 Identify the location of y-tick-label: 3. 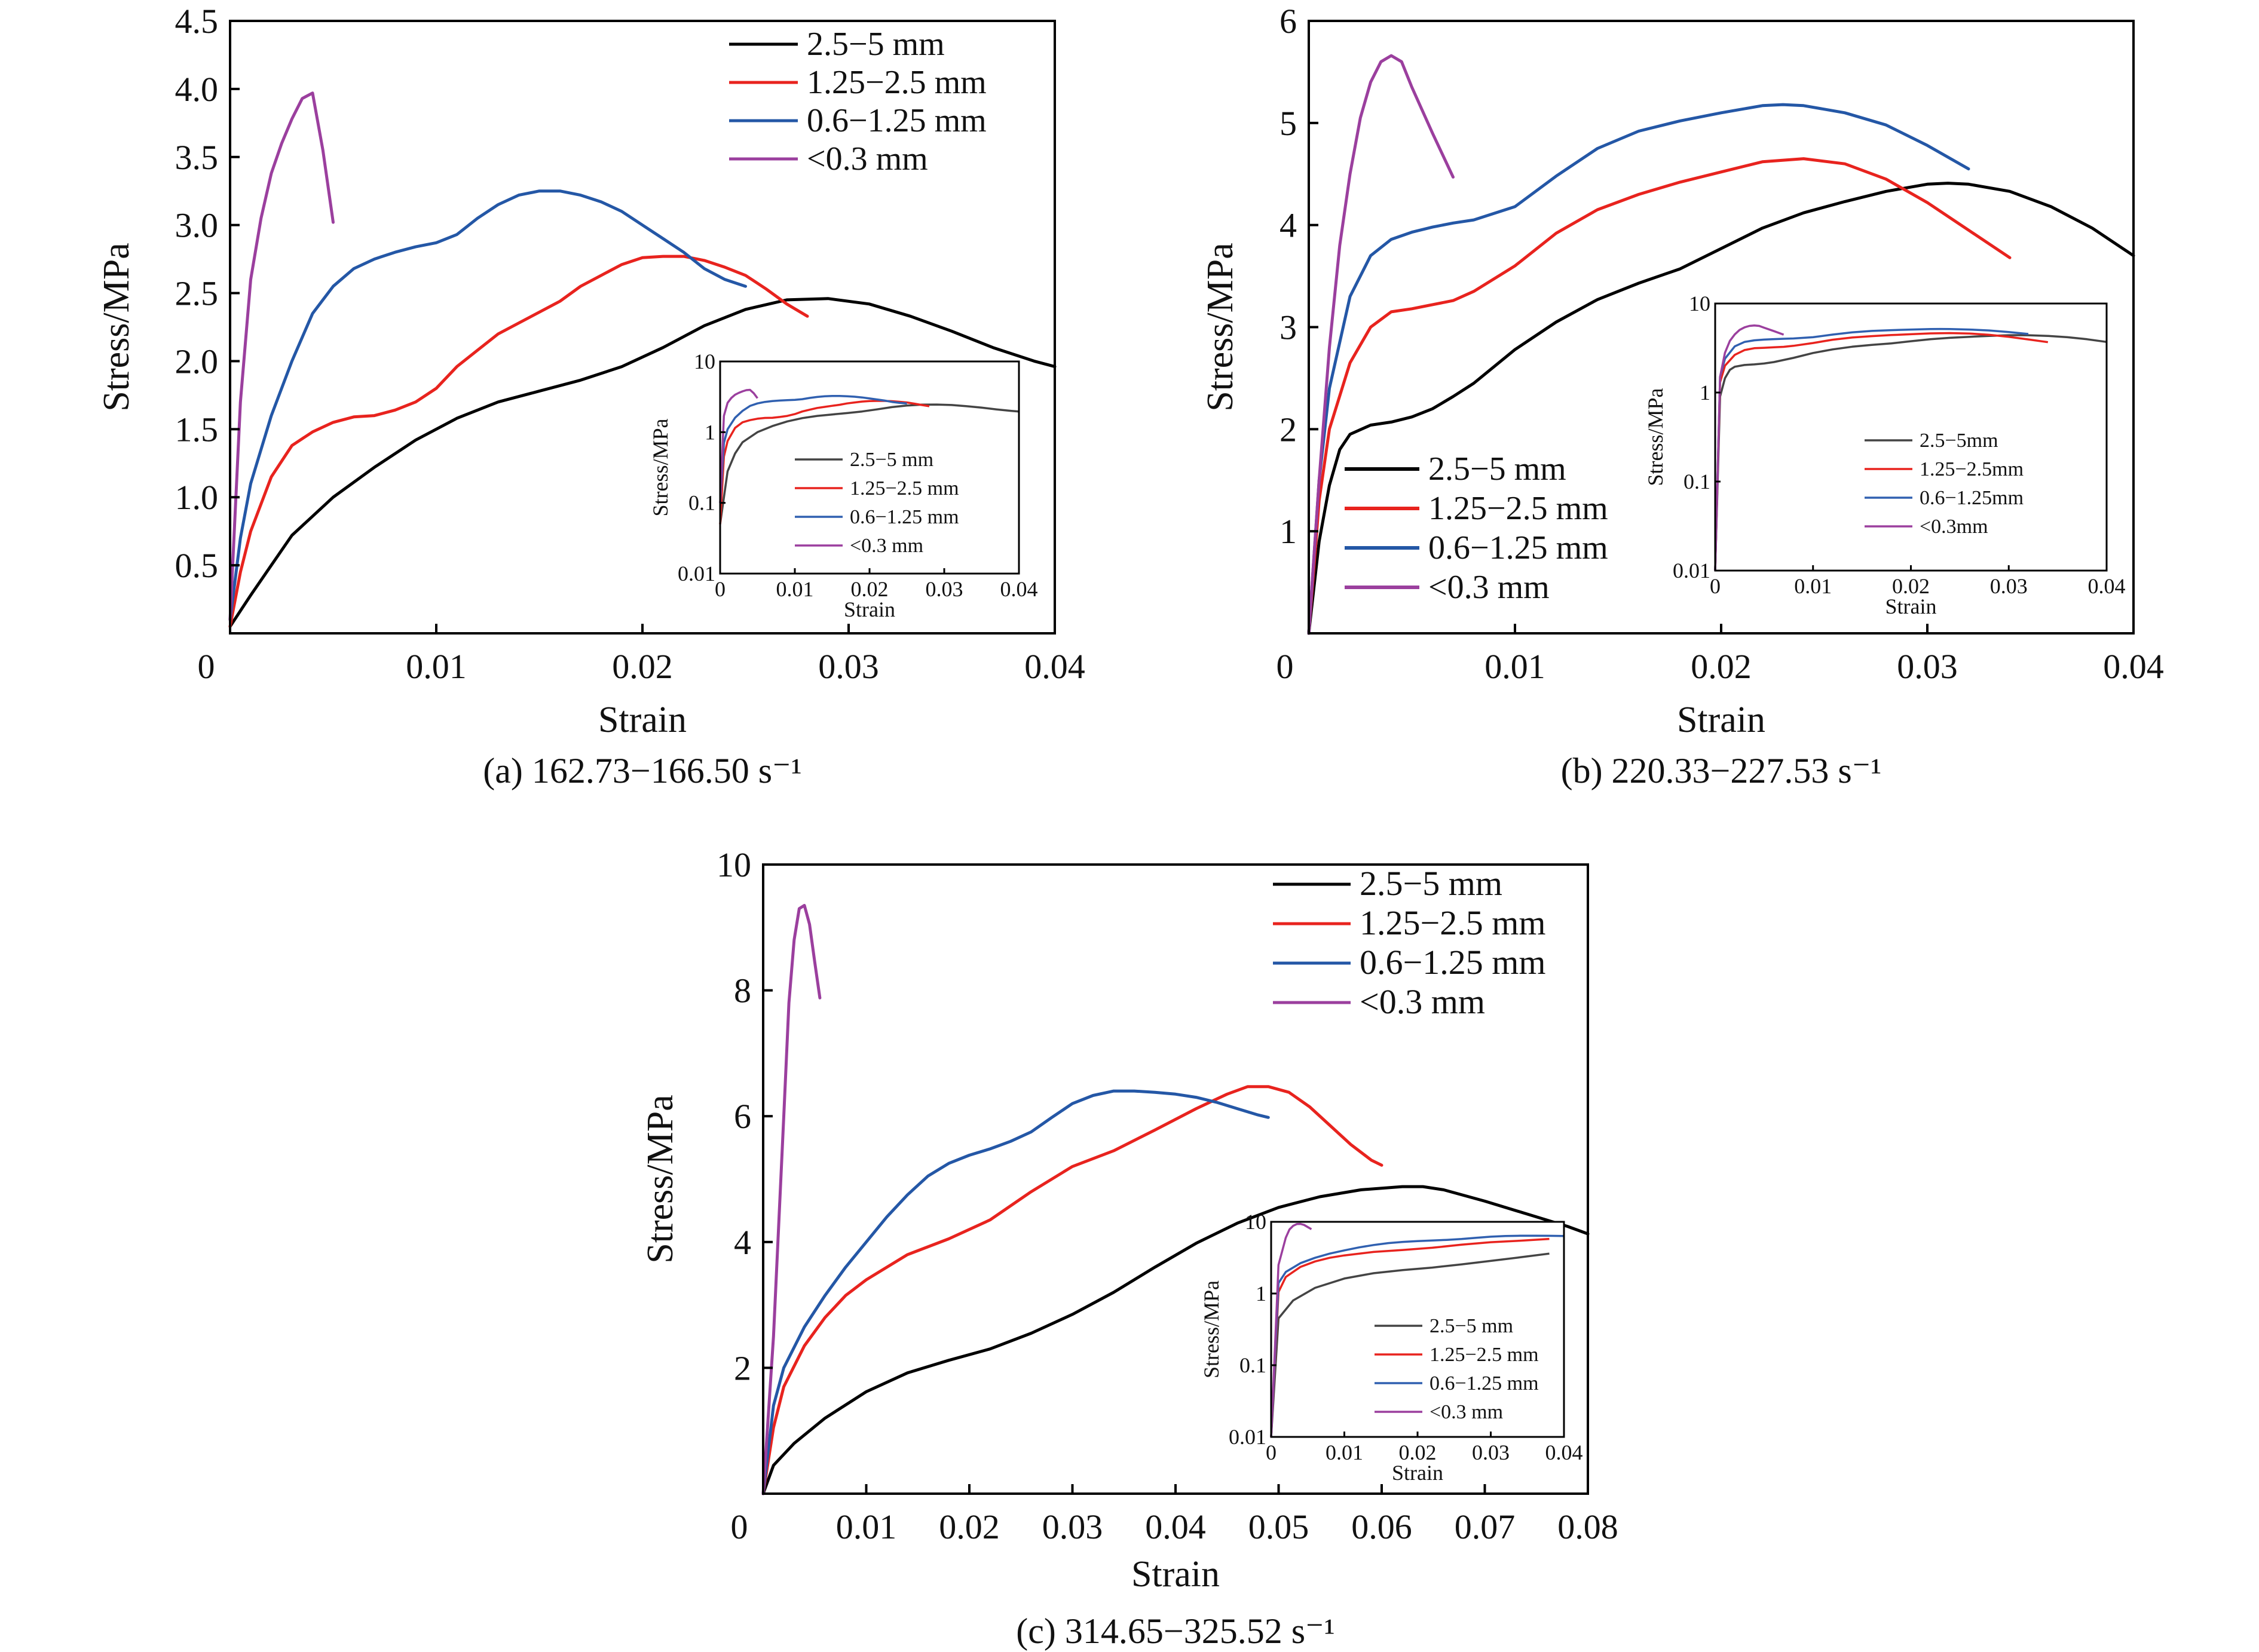
(1288, 327).